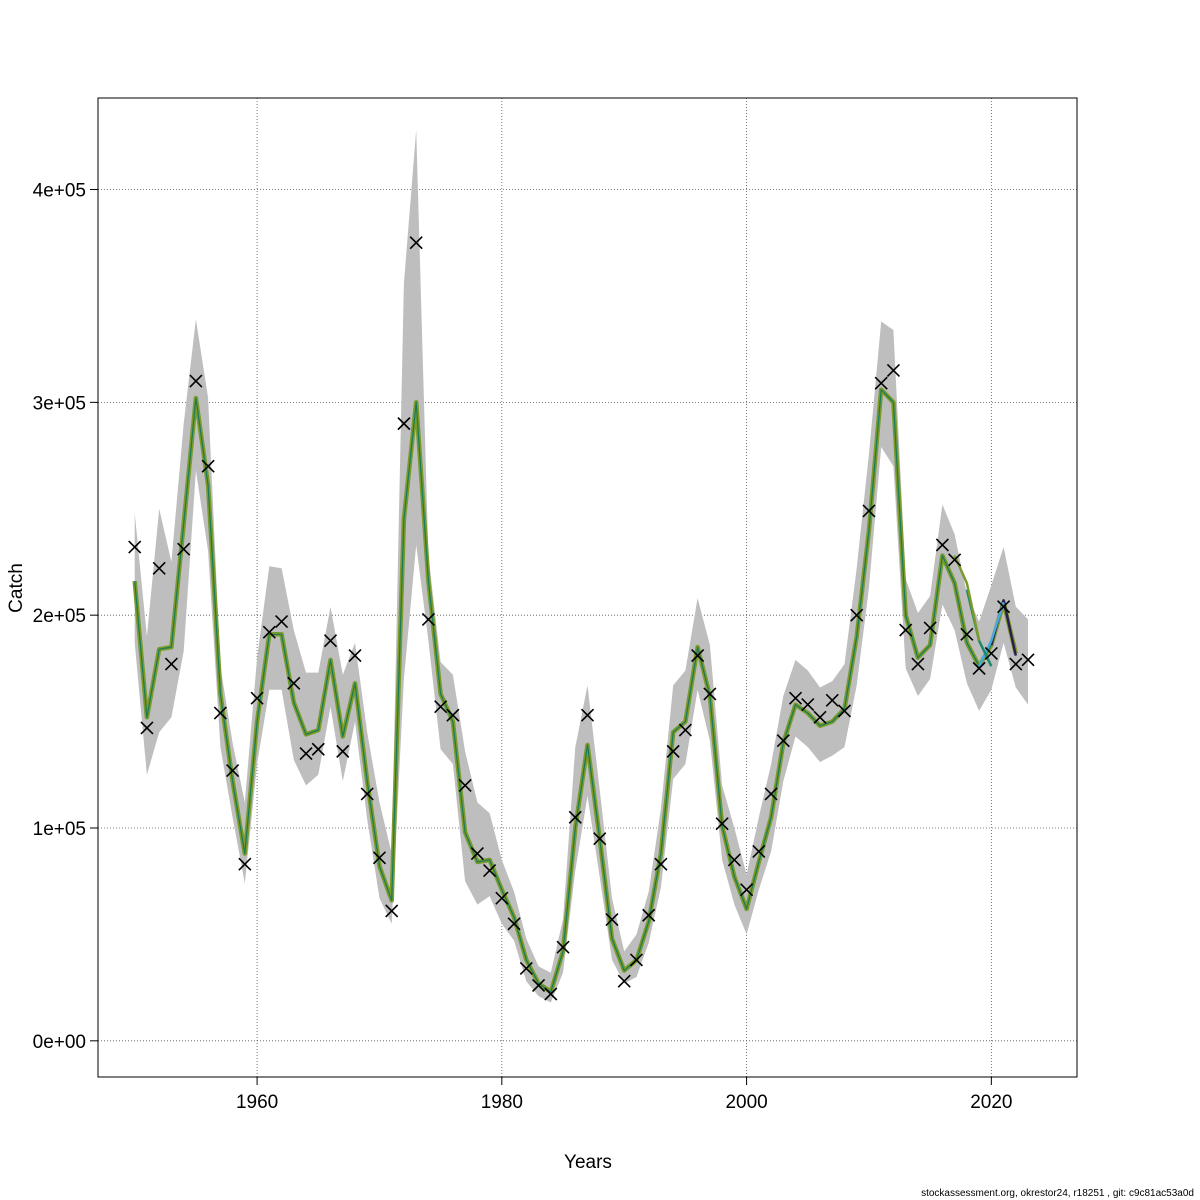  I want to click on y-axis-label: Catch, so click(16, 588).